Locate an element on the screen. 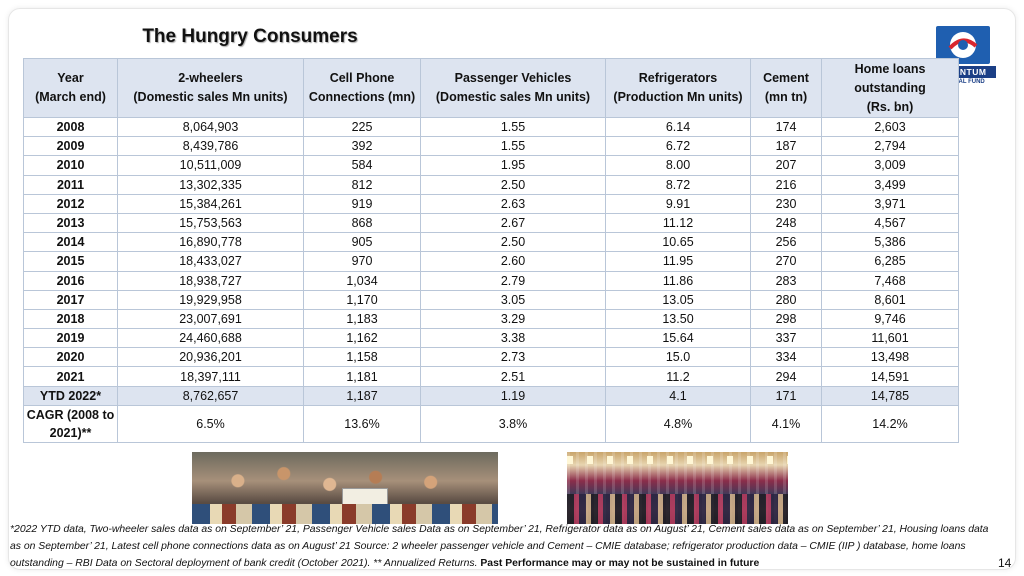 The image size is (1024, 576). table-row: 2014 16,890,778 905 2.50 10.65 256 5,386 is located at coordinates (491, 242).